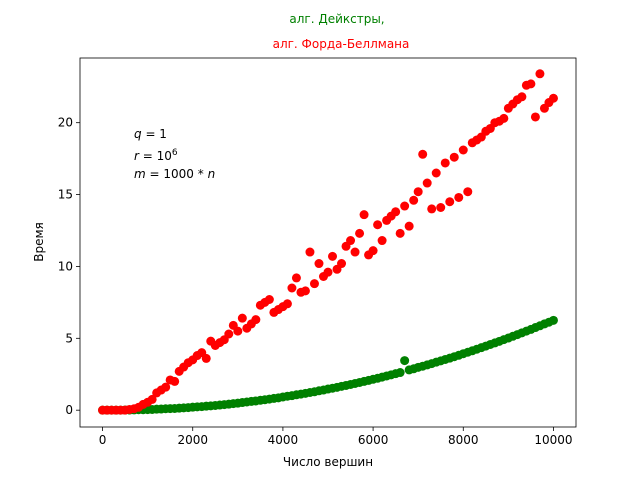 This screenshot has width=640, height=480. What do you see at coordinates (192, 440) in the screenshot?
I see `x-tick-label: 2000` at bounding box center [192, 440].